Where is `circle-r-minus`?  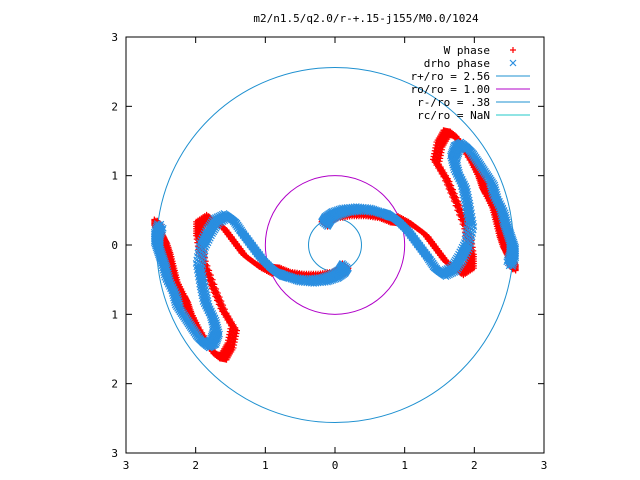
circle-r-minus is located at coordinates (335, 245).